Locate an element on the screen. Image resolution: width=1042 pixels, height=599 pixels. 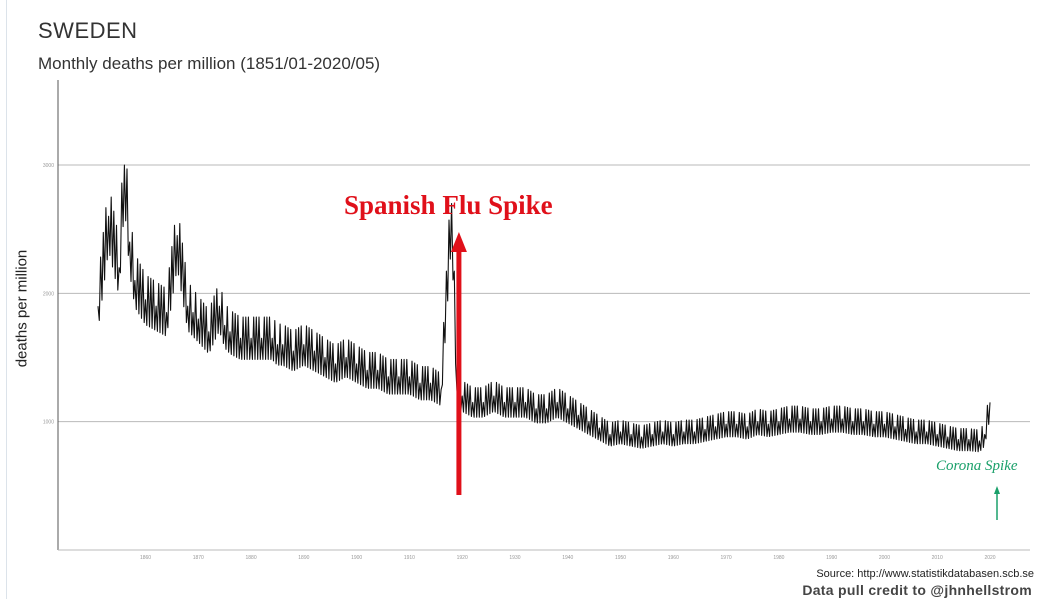
x-tick-label: 1930 is located at coordinates (514, 558).